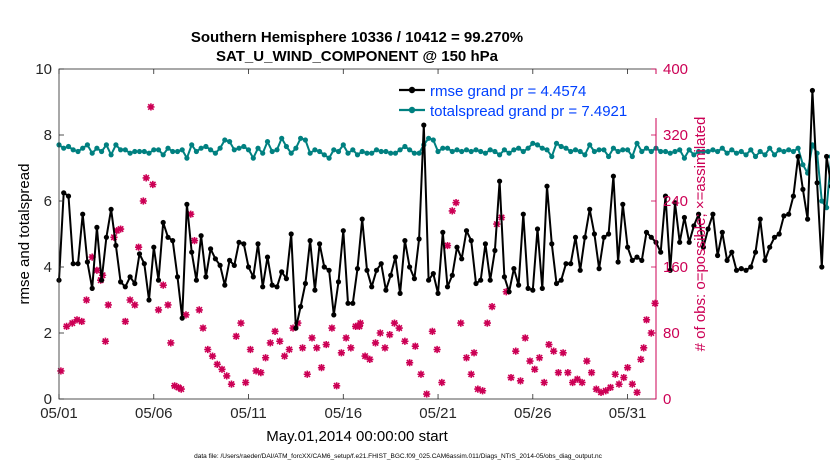 The height and width of the screenshot is (470, 830). What do you see at coordinates (524, 96) in the screenshot?
I see `legend-box` at bounding box center [524, 96].